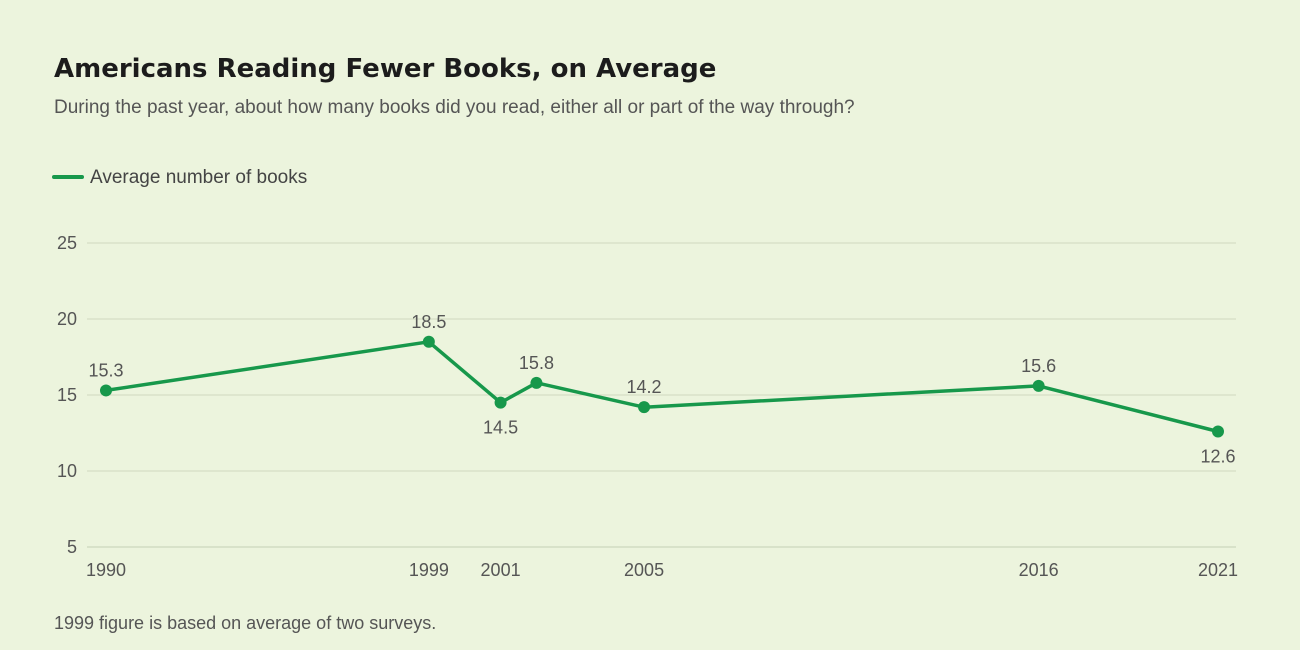 This screenshot has height=650, width=1300. I want to click on y-axis-ticks: 5 10 15 20 25, so click(67, 395).